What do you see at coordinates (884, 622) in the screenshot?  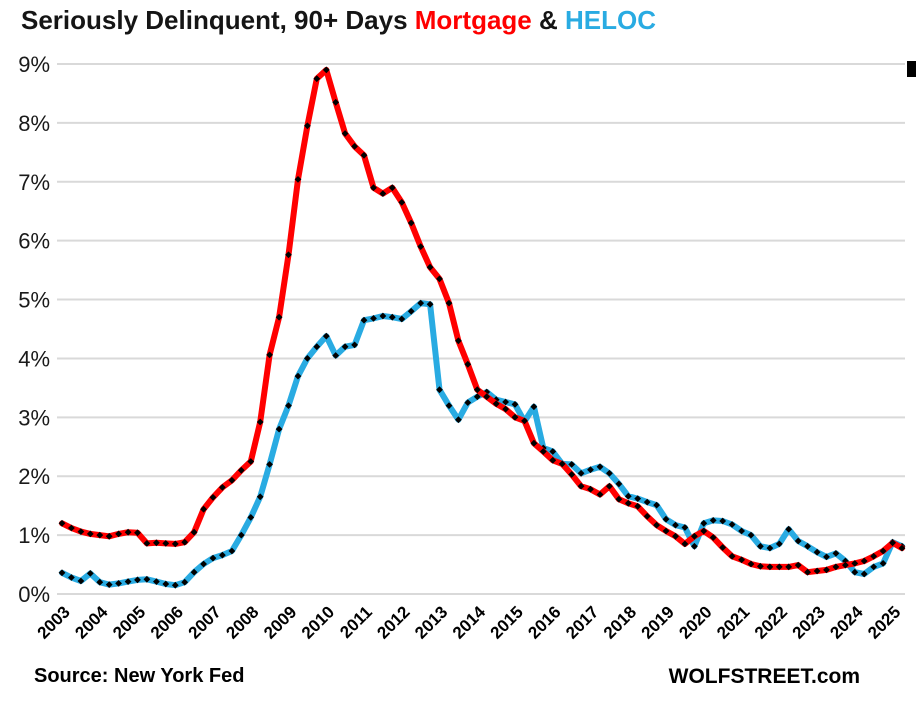 I see `x-axis-label: 2025` at bounding box center [884, 622].